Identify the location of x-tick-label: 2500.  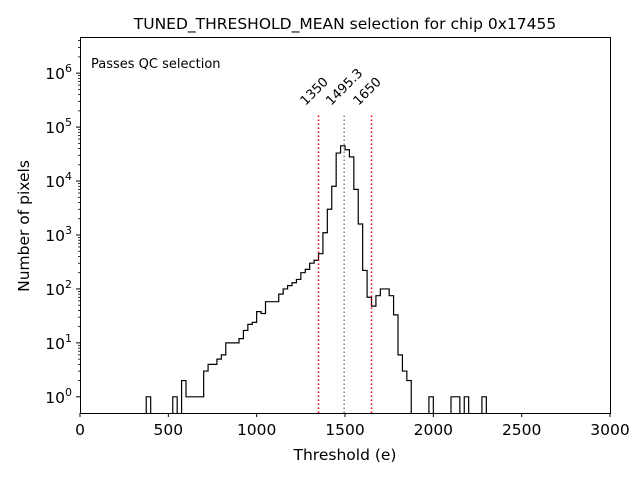
(521, 430).